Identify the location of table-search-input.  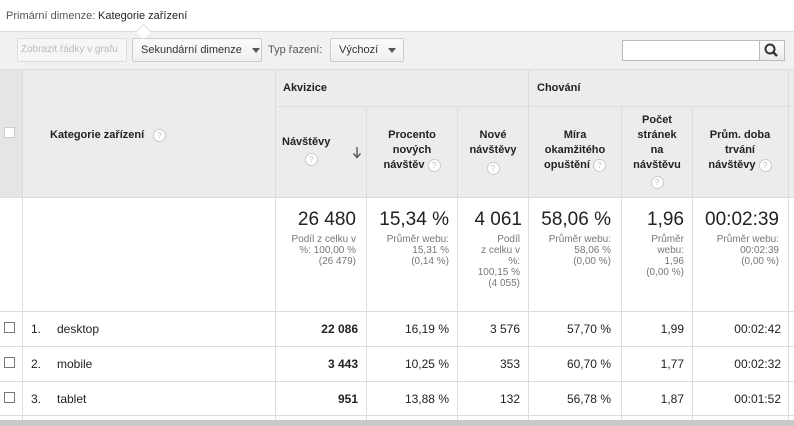
(691, 50).